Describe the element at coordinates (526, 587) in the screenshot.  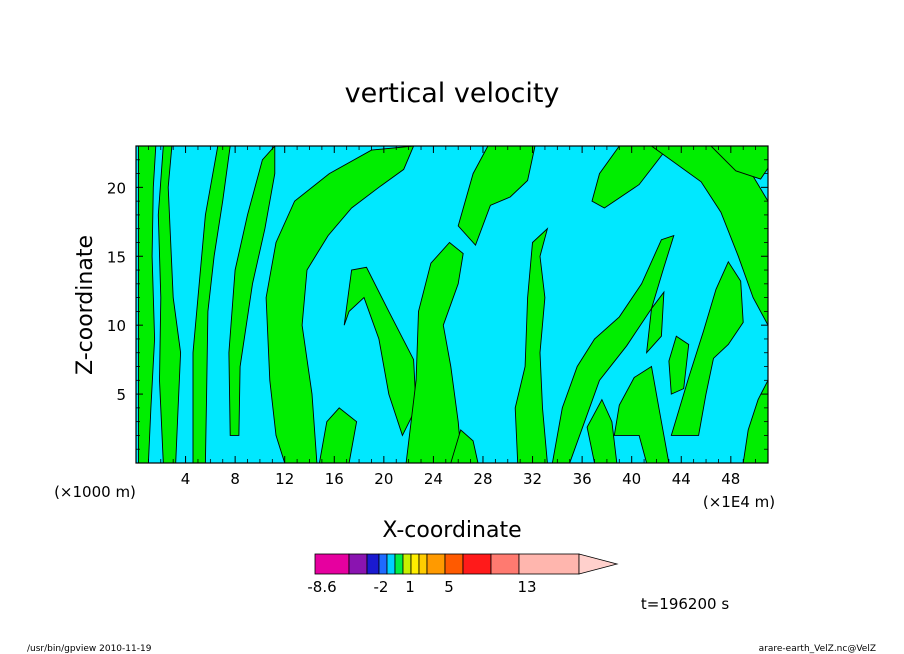
I see `colorbar-label: 13` at that location.